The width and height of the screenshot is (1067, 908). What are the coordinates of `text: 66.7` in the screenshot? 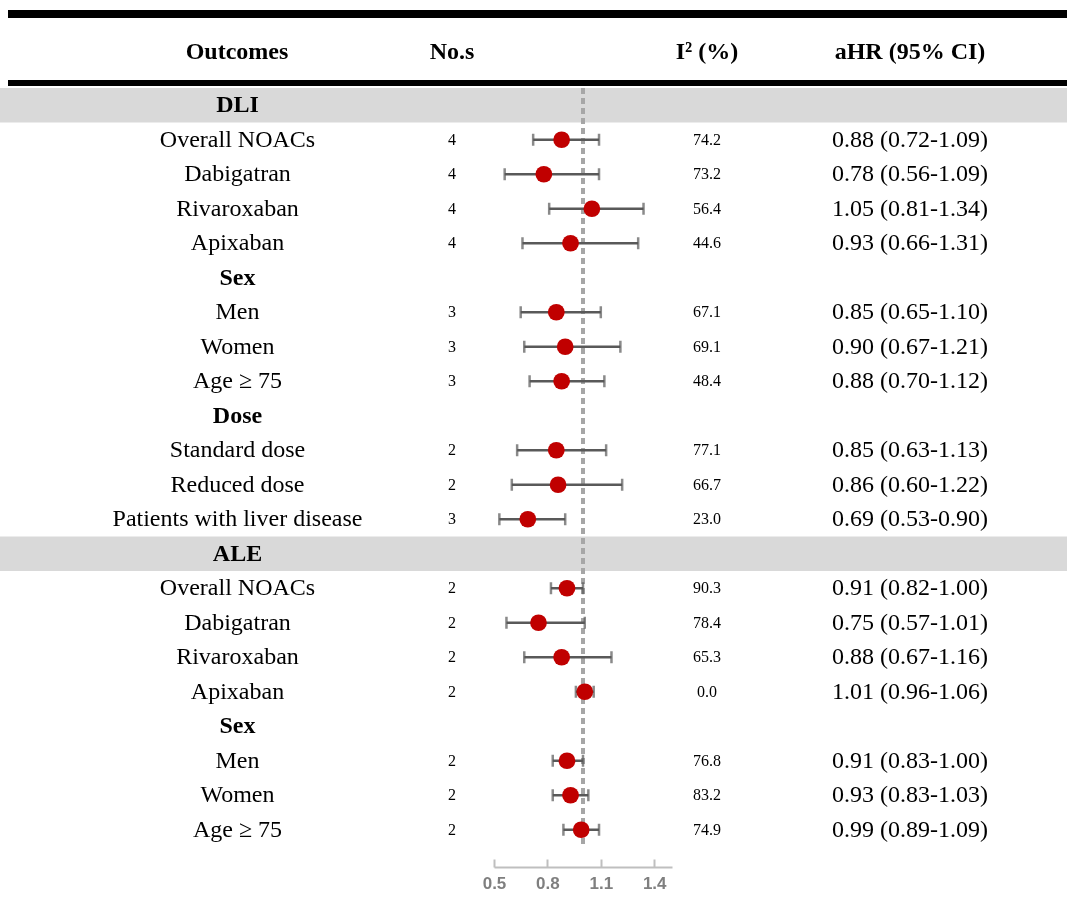 It's located at (707, 484).